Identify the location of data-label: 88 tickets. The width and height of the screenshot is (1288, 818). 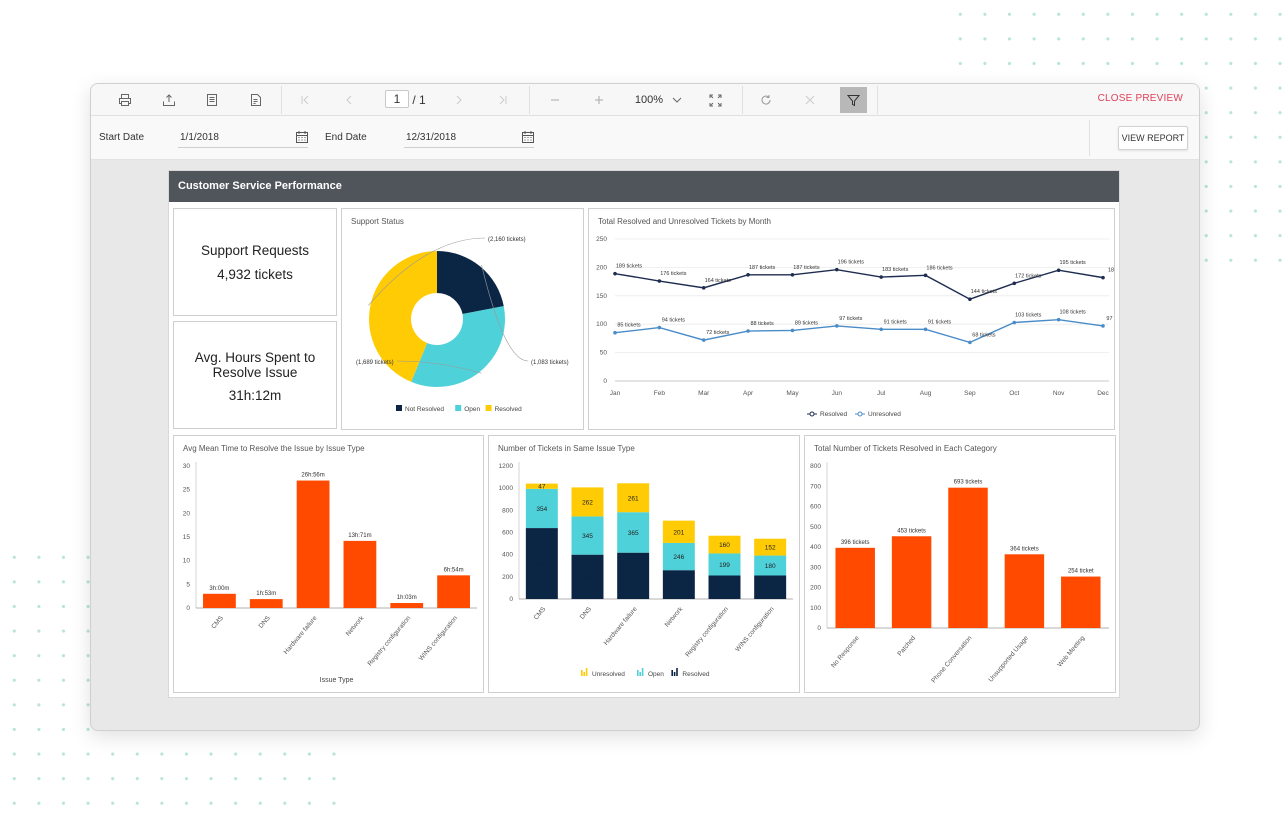
(761, 324).